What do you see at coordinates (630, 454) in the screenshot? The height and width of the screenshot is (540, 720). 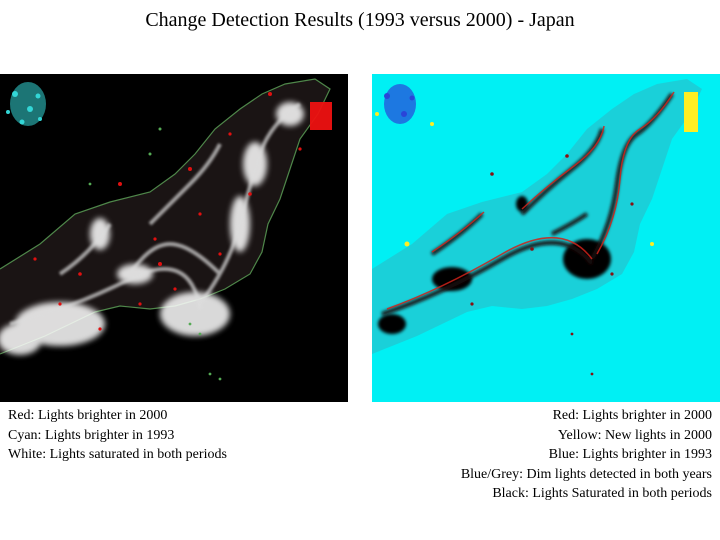 I see `legend-blue-1993: Blue: Lights brighter in 1993` at bounding box center [630, 454].